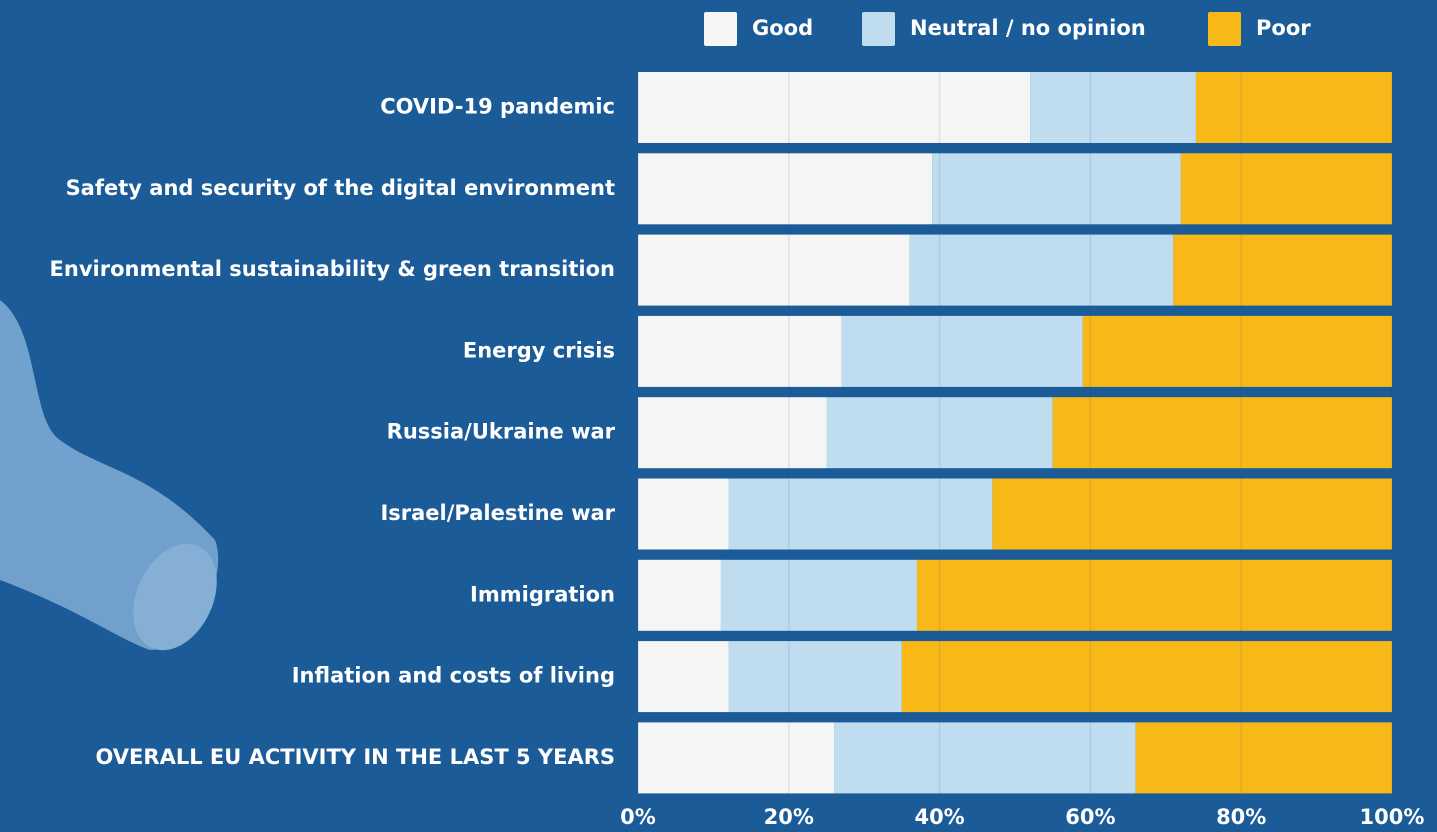 The height and width of the screenshot is (832, 1437). What do you see at coordinates (539, 350) in the screenshot?
I see `y-tick-label: Energy crisis` at bounding box center [539, 350].